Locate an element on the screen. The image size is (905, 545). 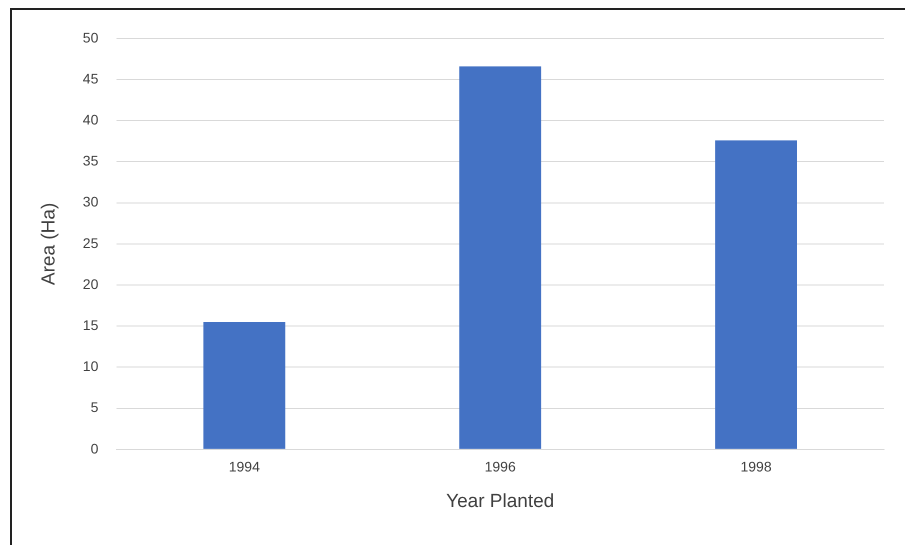
y-axis-title: Area (Ha) is located at coordinates (49, 244).